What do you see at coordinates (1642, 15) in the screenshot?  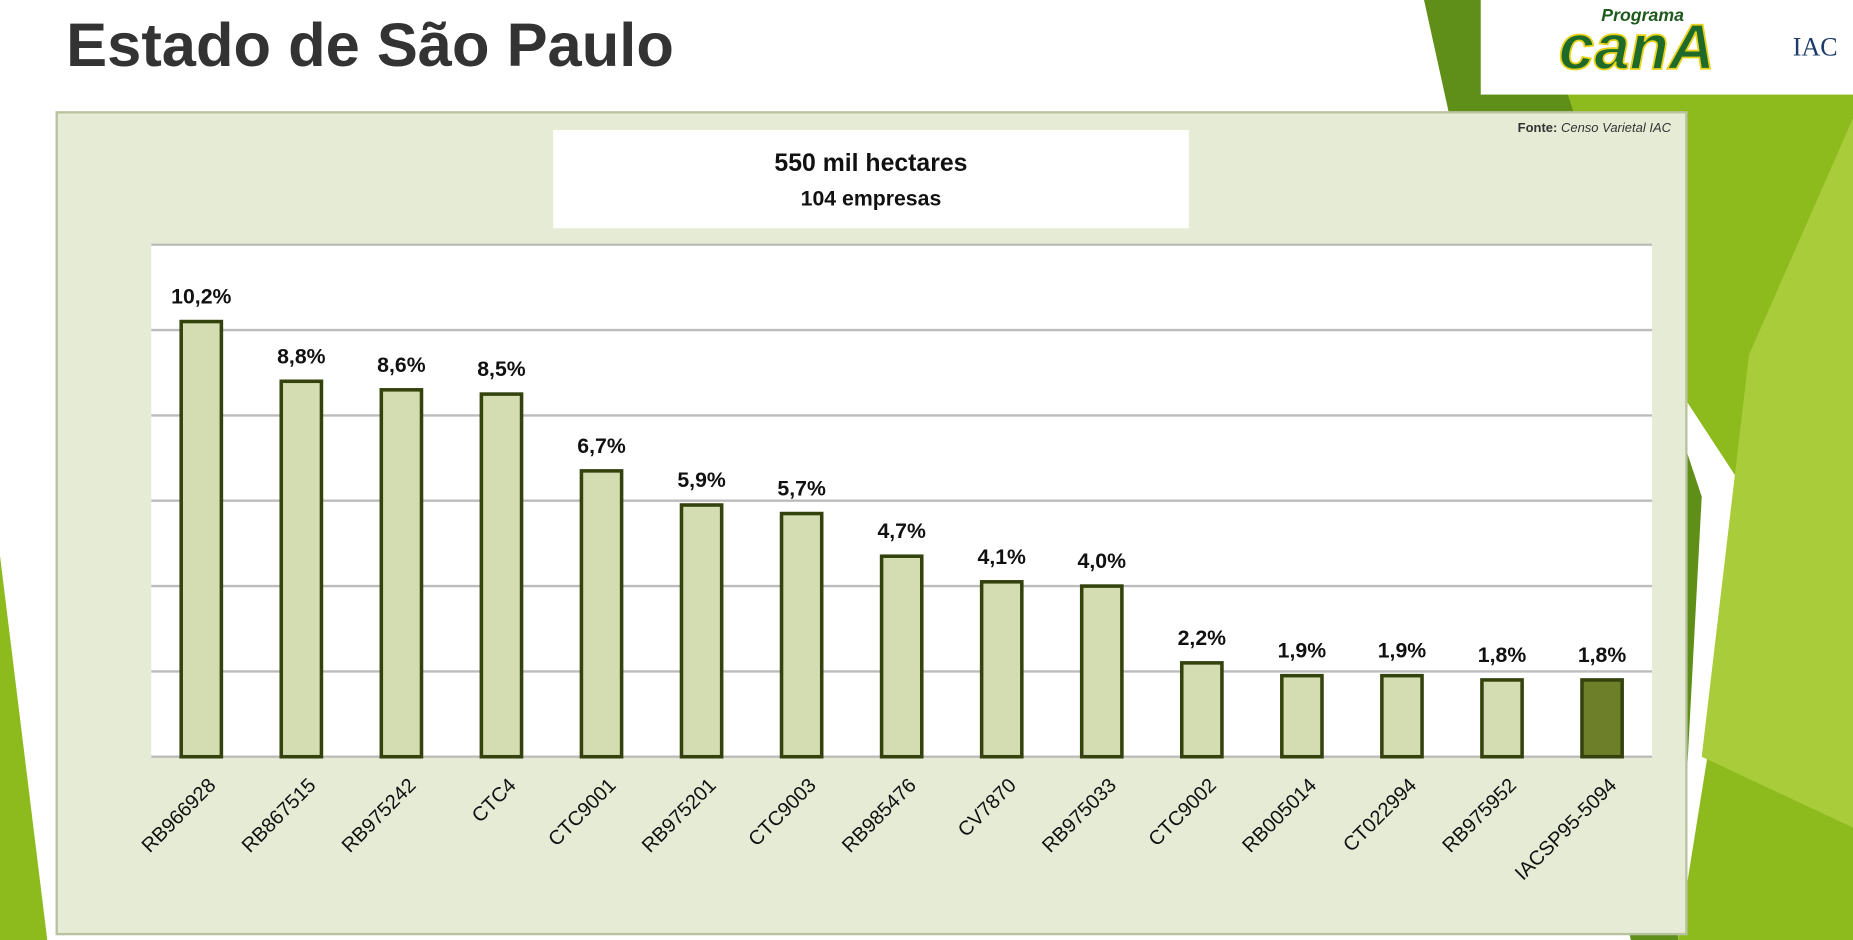 I see `logo-top: Programa` at bounding box center [1642, 15].